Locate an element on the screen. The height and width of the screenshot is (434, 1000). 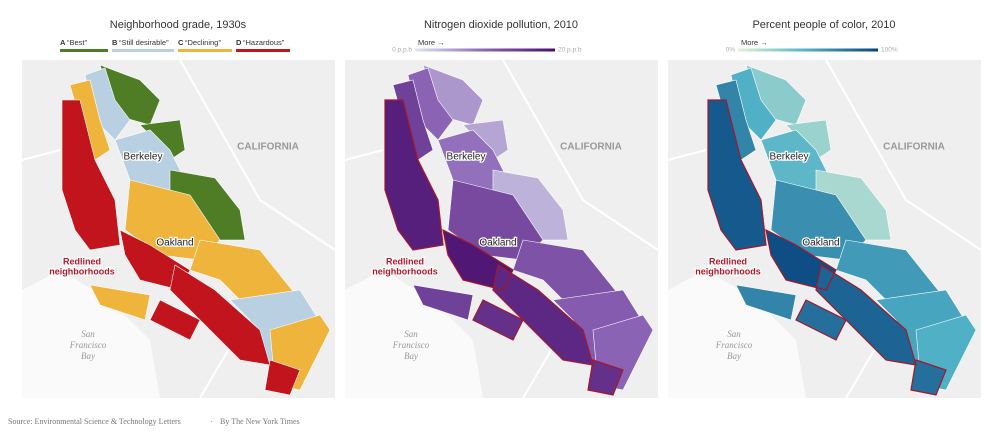
panel-title: Nitrogen dioxide pollution, 2010 is located at coordinates (501, 25).